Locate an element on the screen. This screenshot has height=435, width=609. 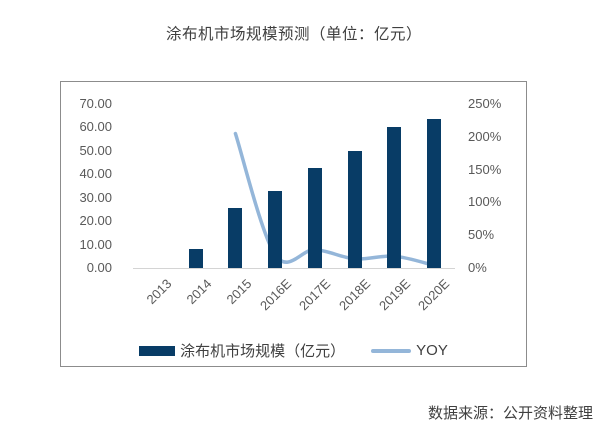
left-axis-tick: 40.00 is located at coordinates (95, 174).